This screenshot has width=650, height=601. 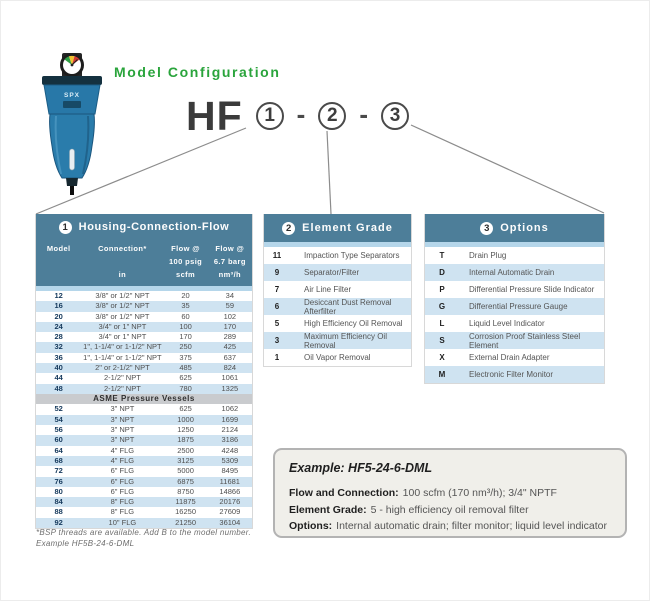 I want to click on table-cell: 485, so click(x=185, y=368).